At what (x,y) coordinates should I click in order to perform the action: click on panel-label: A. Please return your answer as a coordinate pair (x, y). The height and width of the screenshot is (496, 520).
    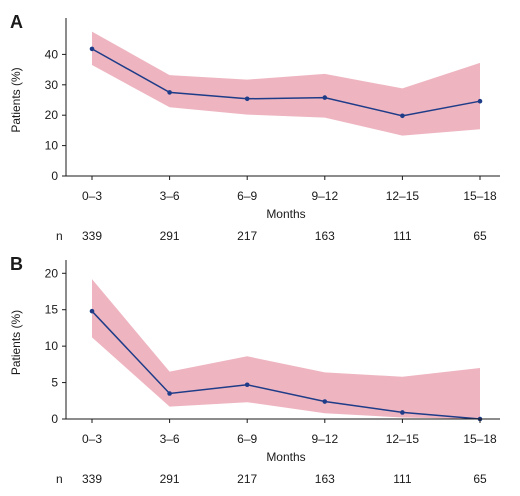
    Looking at the image, I should click on (16, 22).